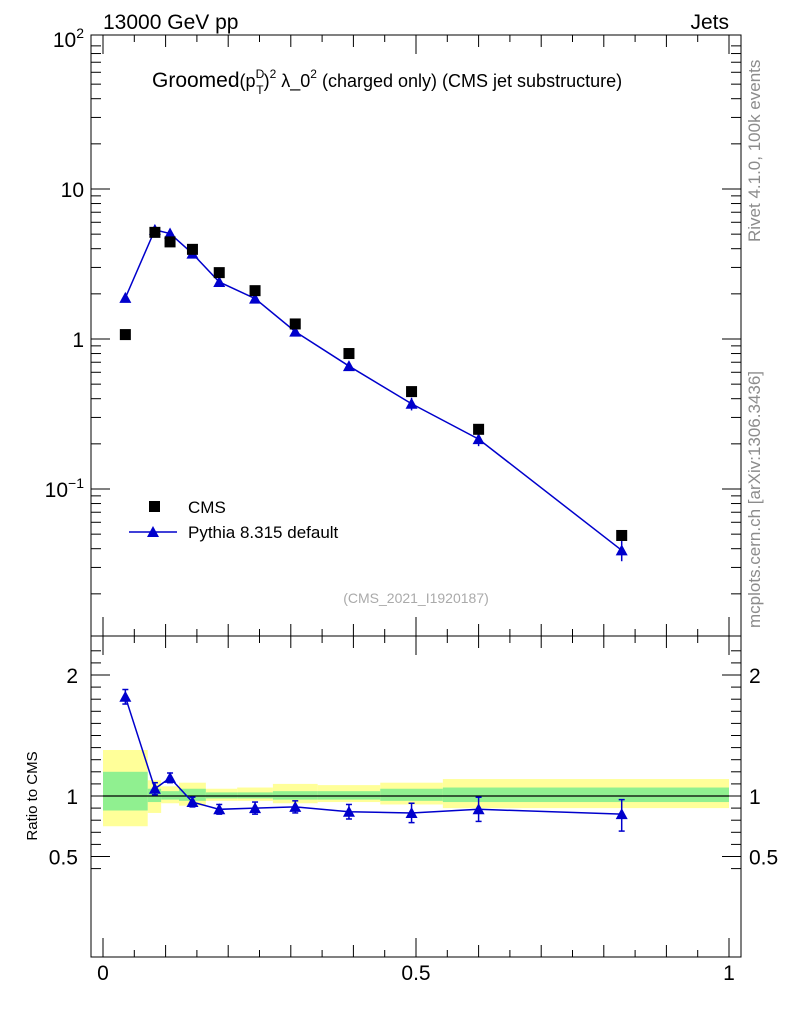 The width and height of the screenshot is (786, 1024). I want to click on energy-label: 13000 GeV pp, so click(170, 22).